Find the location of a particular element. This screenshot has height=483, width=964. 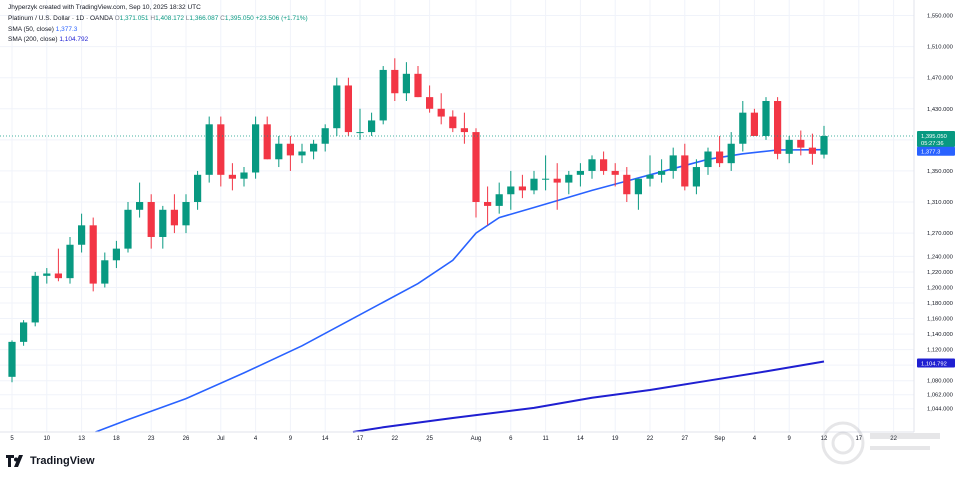

x-tick-label: 22 is located at coordinates (650, 439).